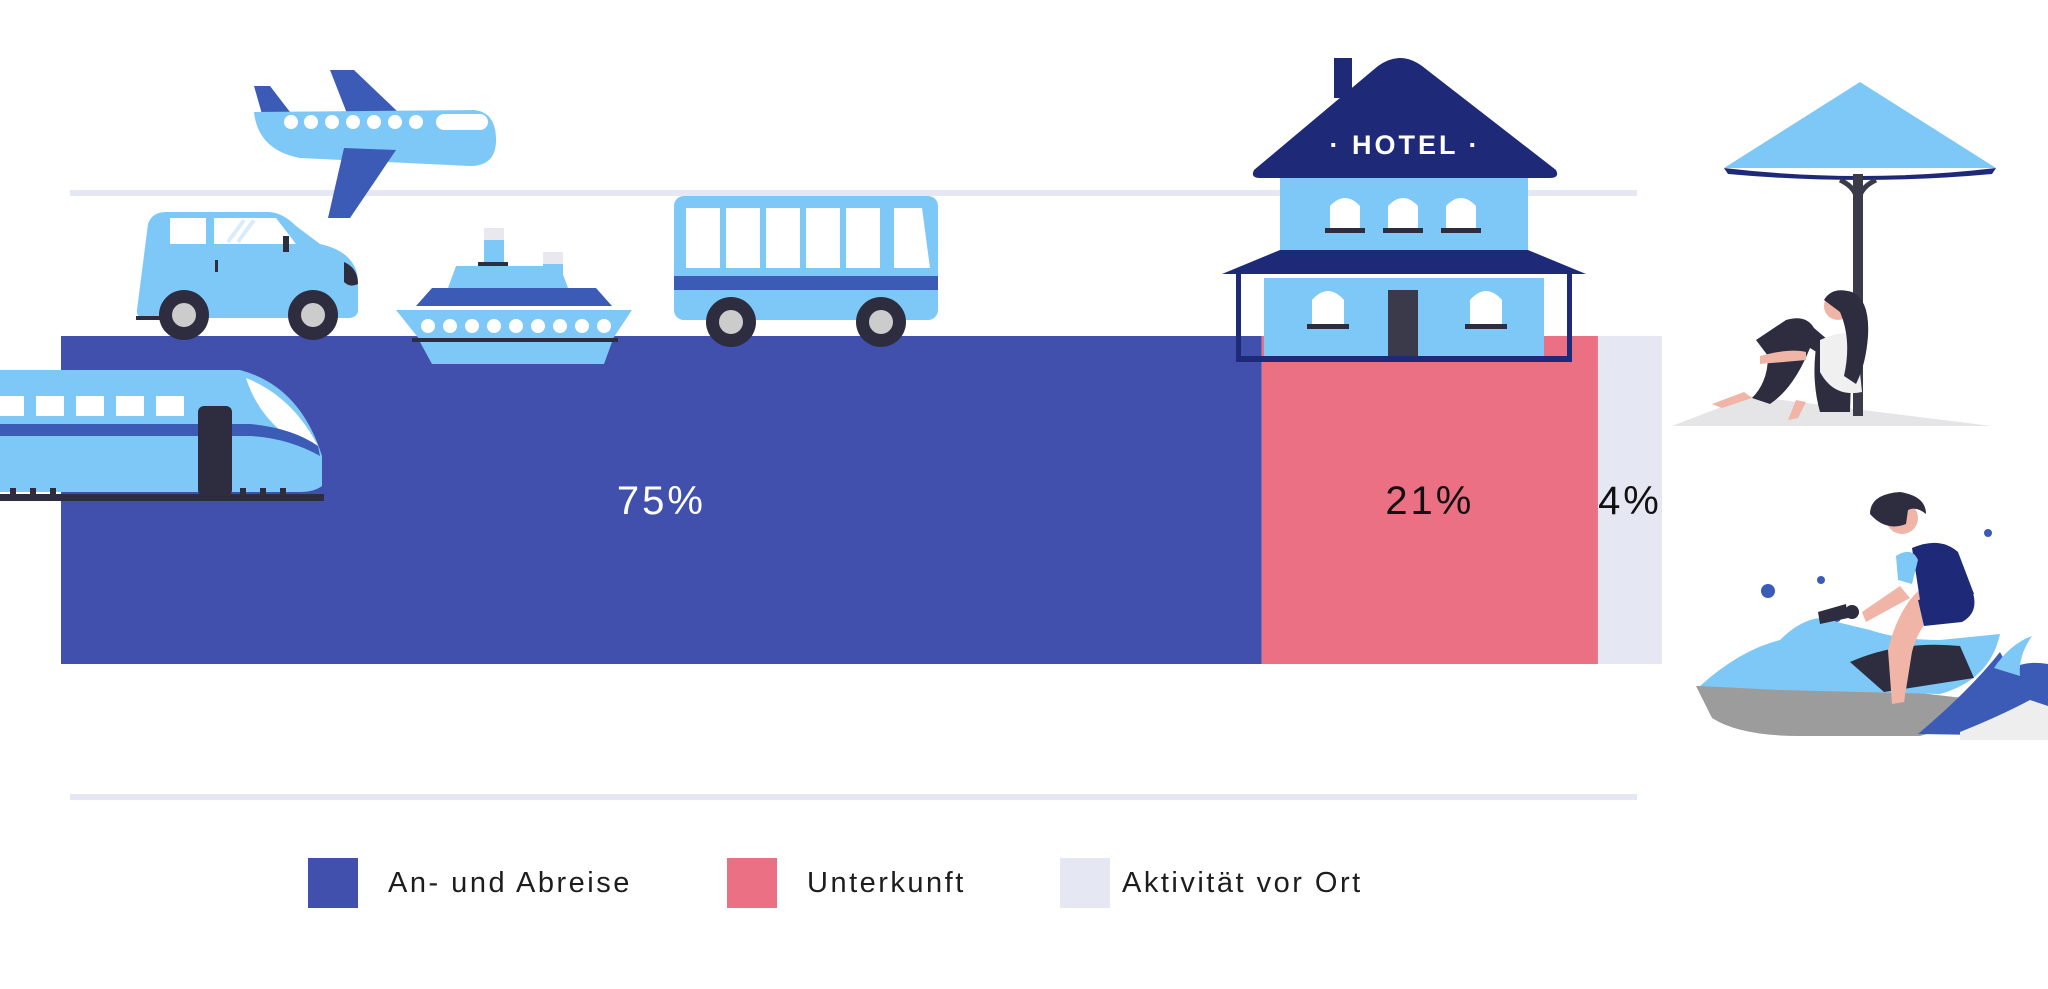  What do you see at coordinates (886, 882) in the screenshot?
I see `legend-label: Unterkunft` at bounding box center [886, 882].